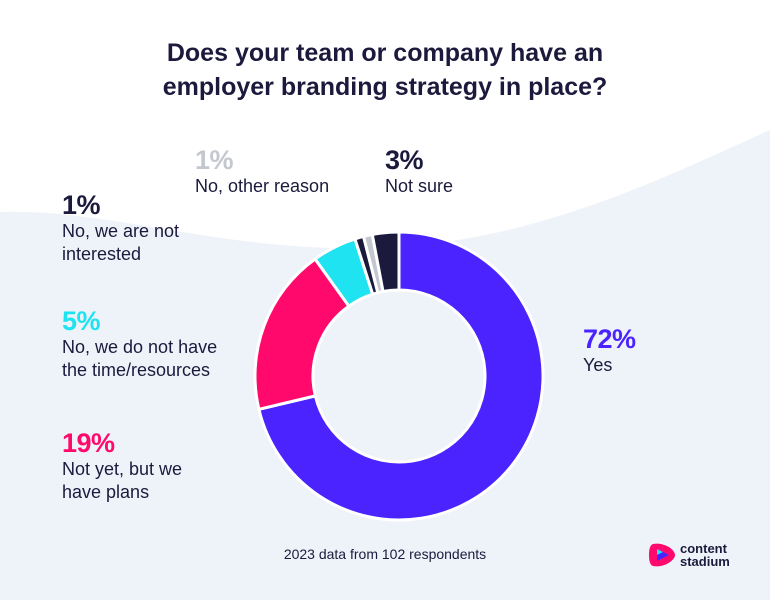 This screenshot has height=600, width=770. What do you see at coordinates (419, 186) in the screenshot?
I see `label-not-sure-text: Not sure` at bounding box center [419, 186].